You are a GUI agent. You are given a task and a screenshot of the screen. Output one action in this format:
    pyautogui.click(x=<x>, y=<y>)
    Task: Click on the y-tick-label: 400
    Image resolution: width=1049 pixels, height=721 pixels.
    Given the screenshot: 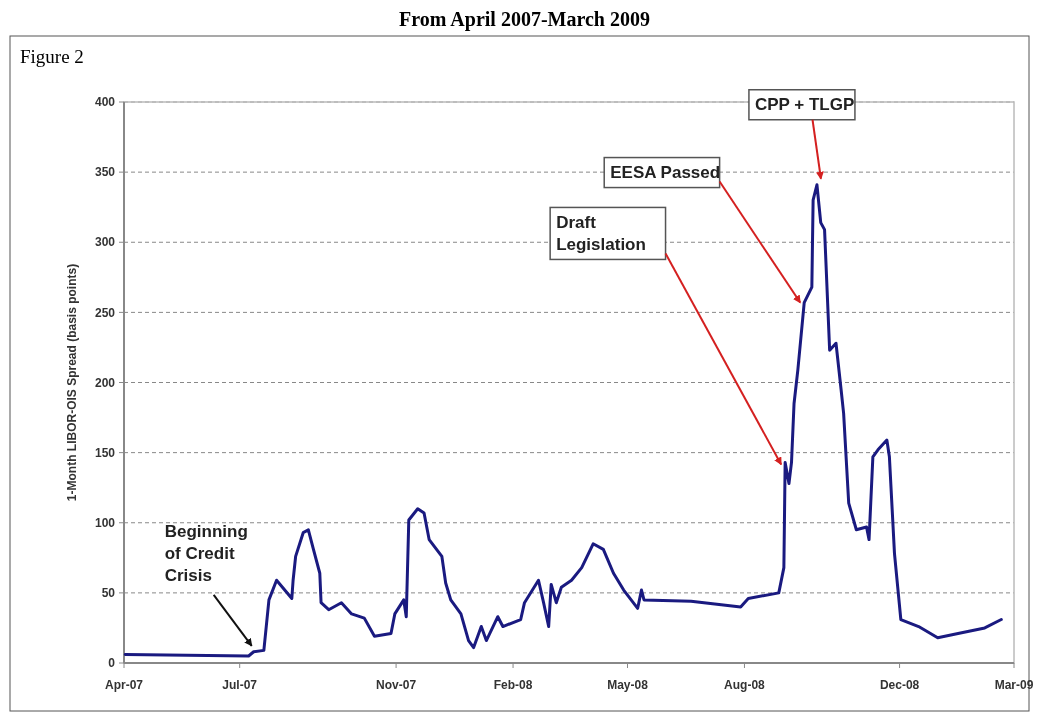 What is the action you would take?
    pyautogui.click(x=105, y=102)
    